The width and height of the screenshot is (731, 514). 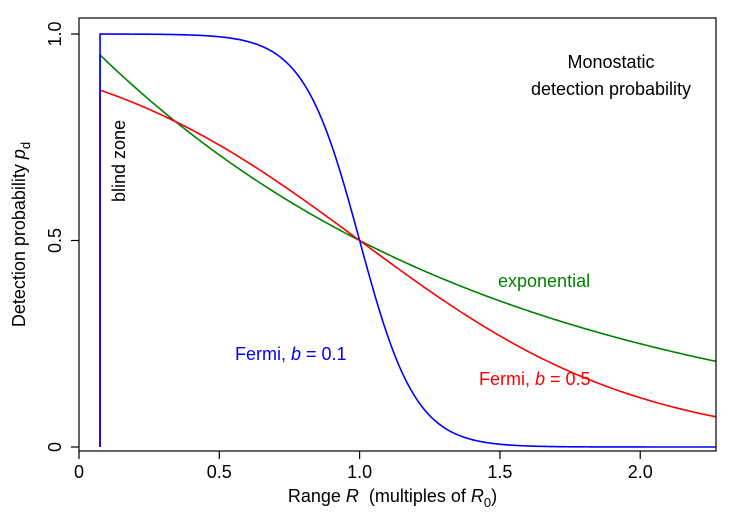 What do you see at coordinates (540, 379) in the screenshot?
I see `fermi-b05-var: b` at bounding box center [540, 379].